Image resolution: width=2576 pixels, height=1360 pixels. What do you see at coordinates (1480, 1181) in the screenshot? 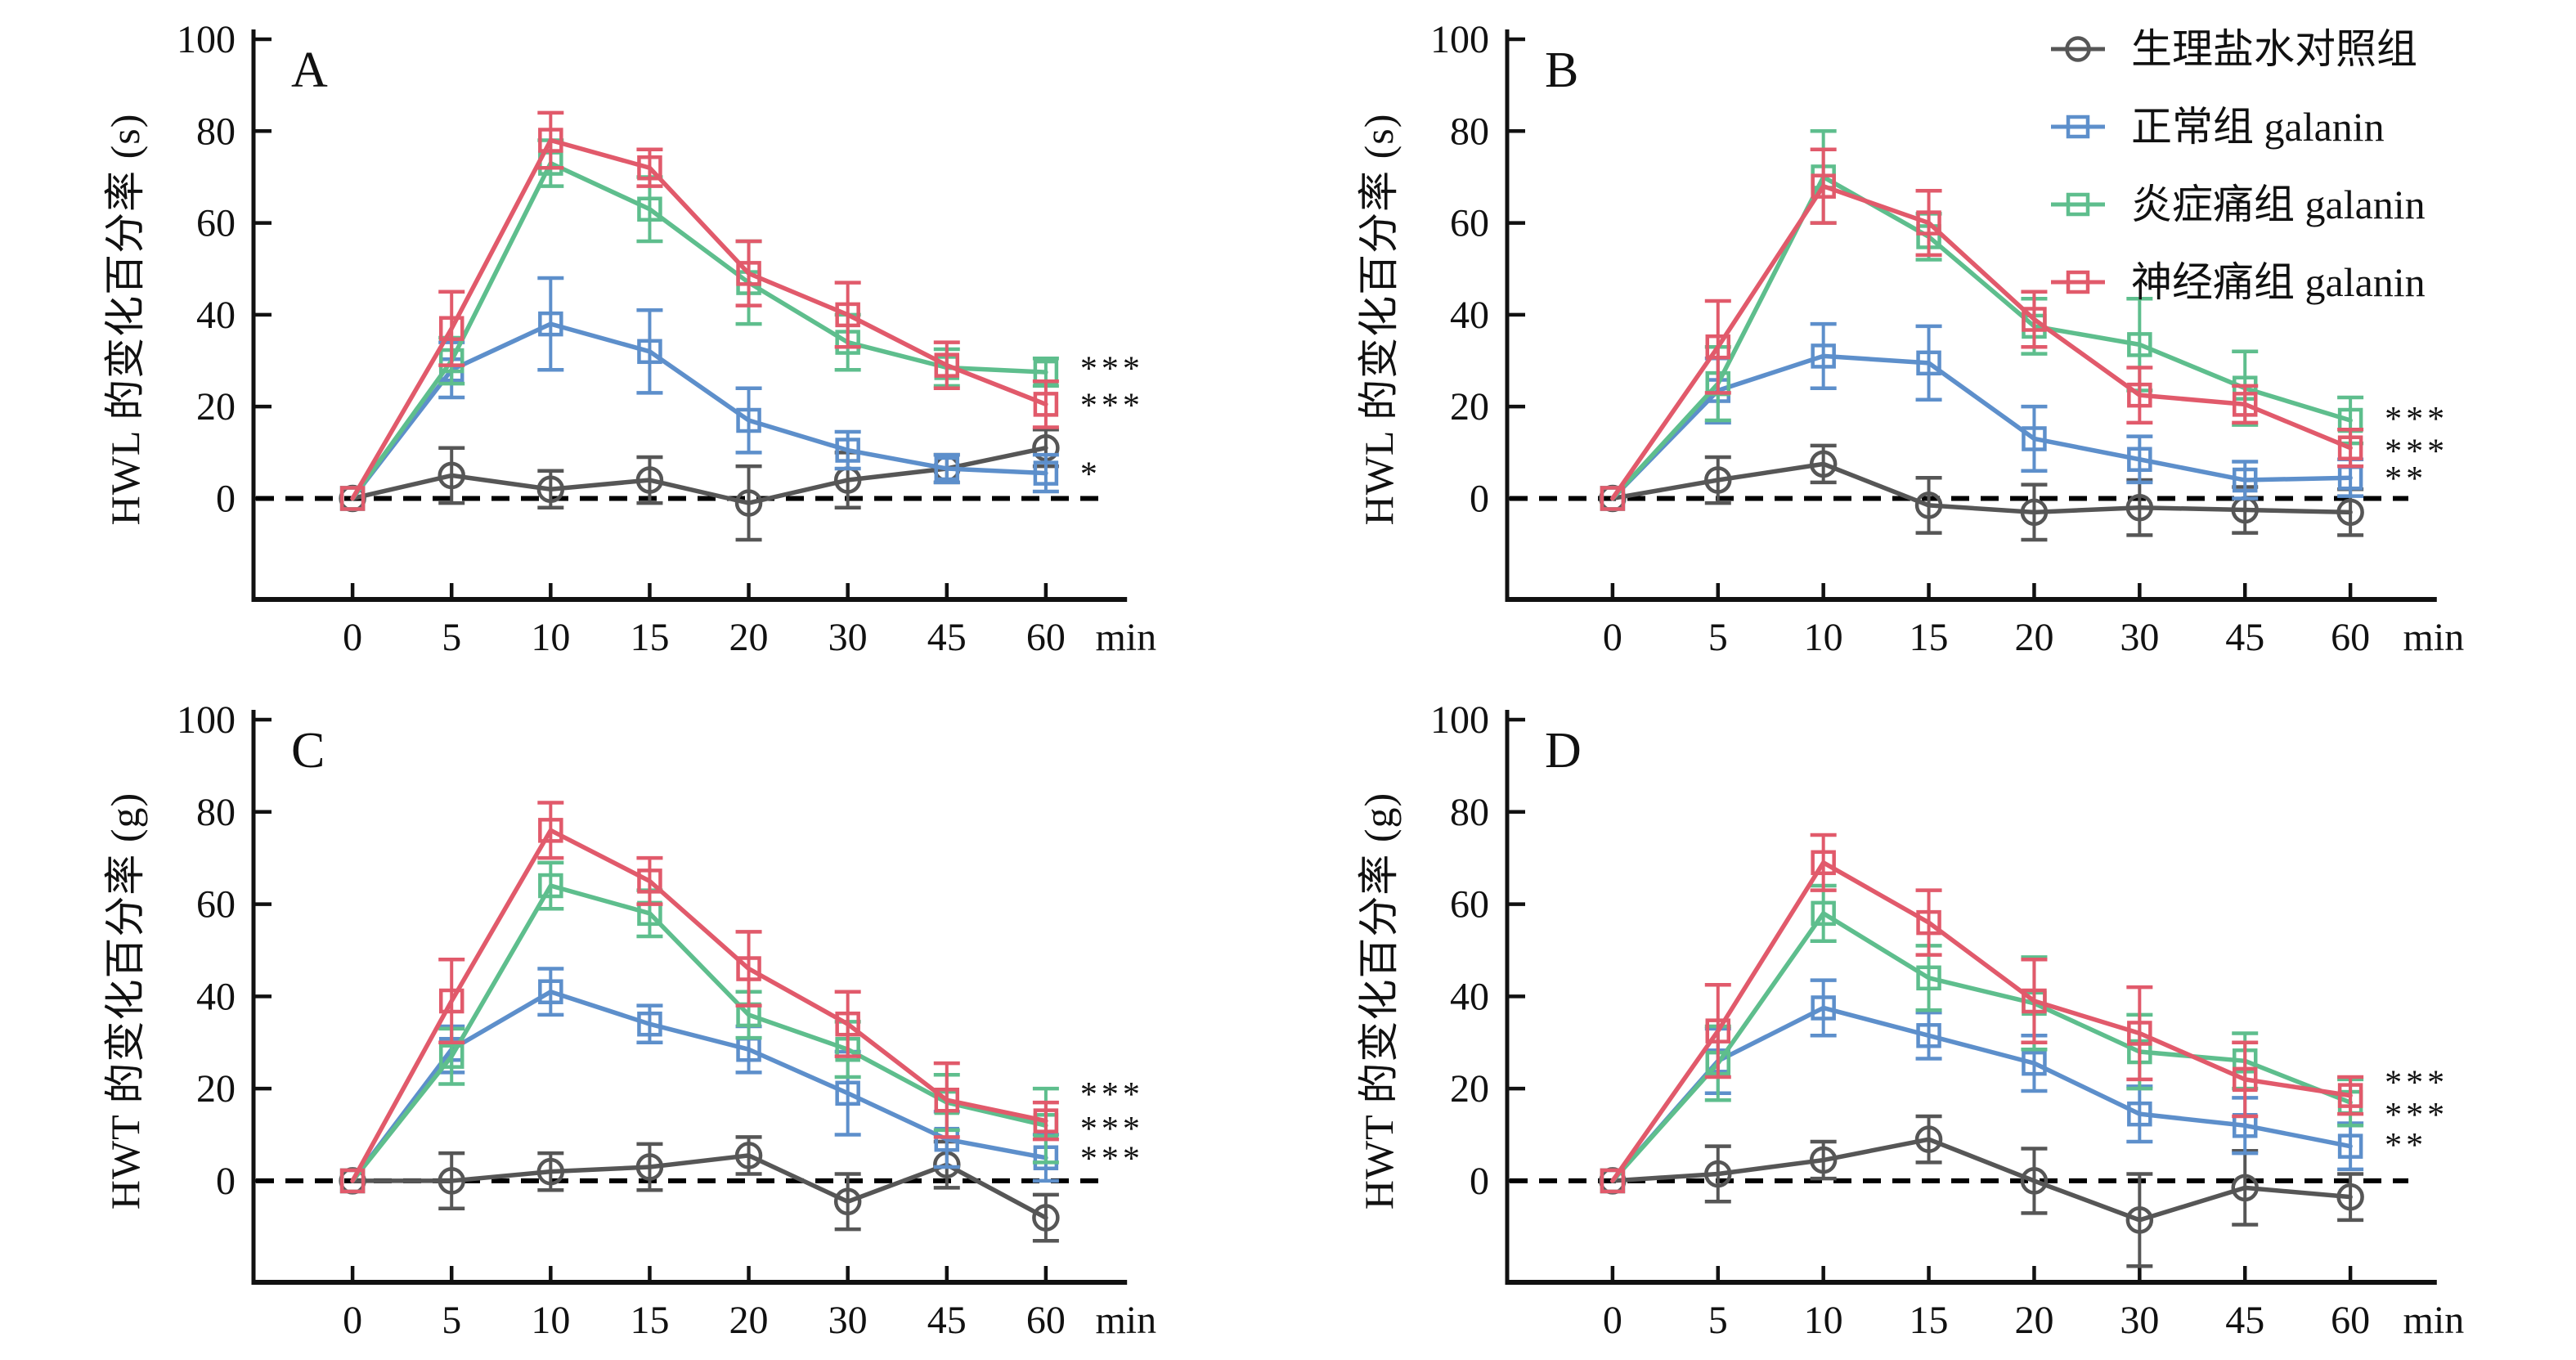
I see `y-tick-label: 0` at bounding box center [1480, 1181].